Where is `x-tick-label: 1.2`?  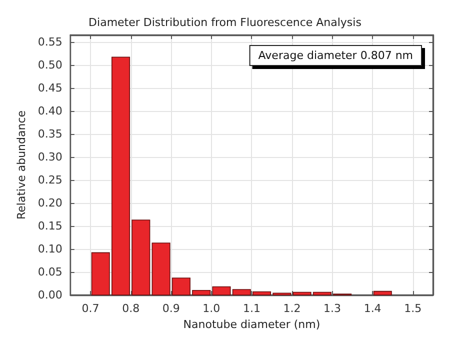 x-tick-label: 1.2 is located at coordinates (292, 308).